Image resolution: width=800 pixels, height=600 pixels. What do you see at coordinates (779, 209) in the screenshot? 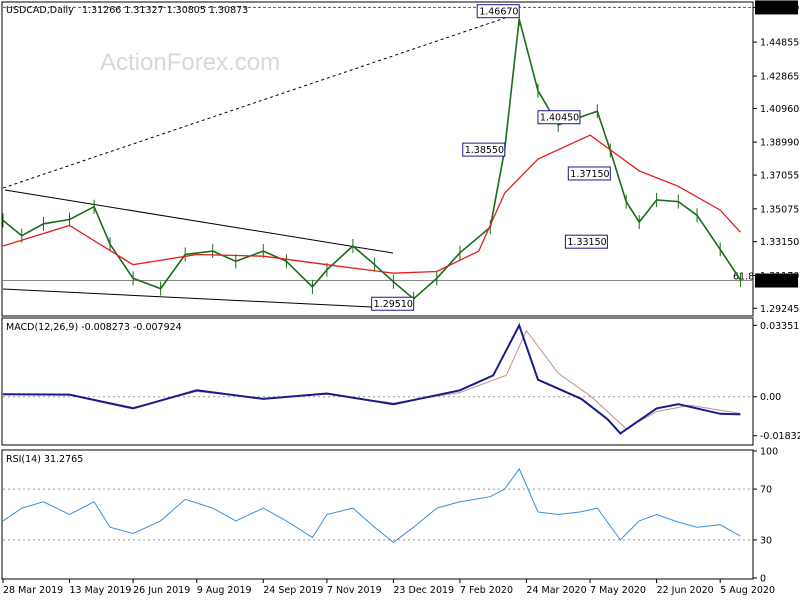
I see `y-tick-label: 1.35075` at bounding box center [779, 209].